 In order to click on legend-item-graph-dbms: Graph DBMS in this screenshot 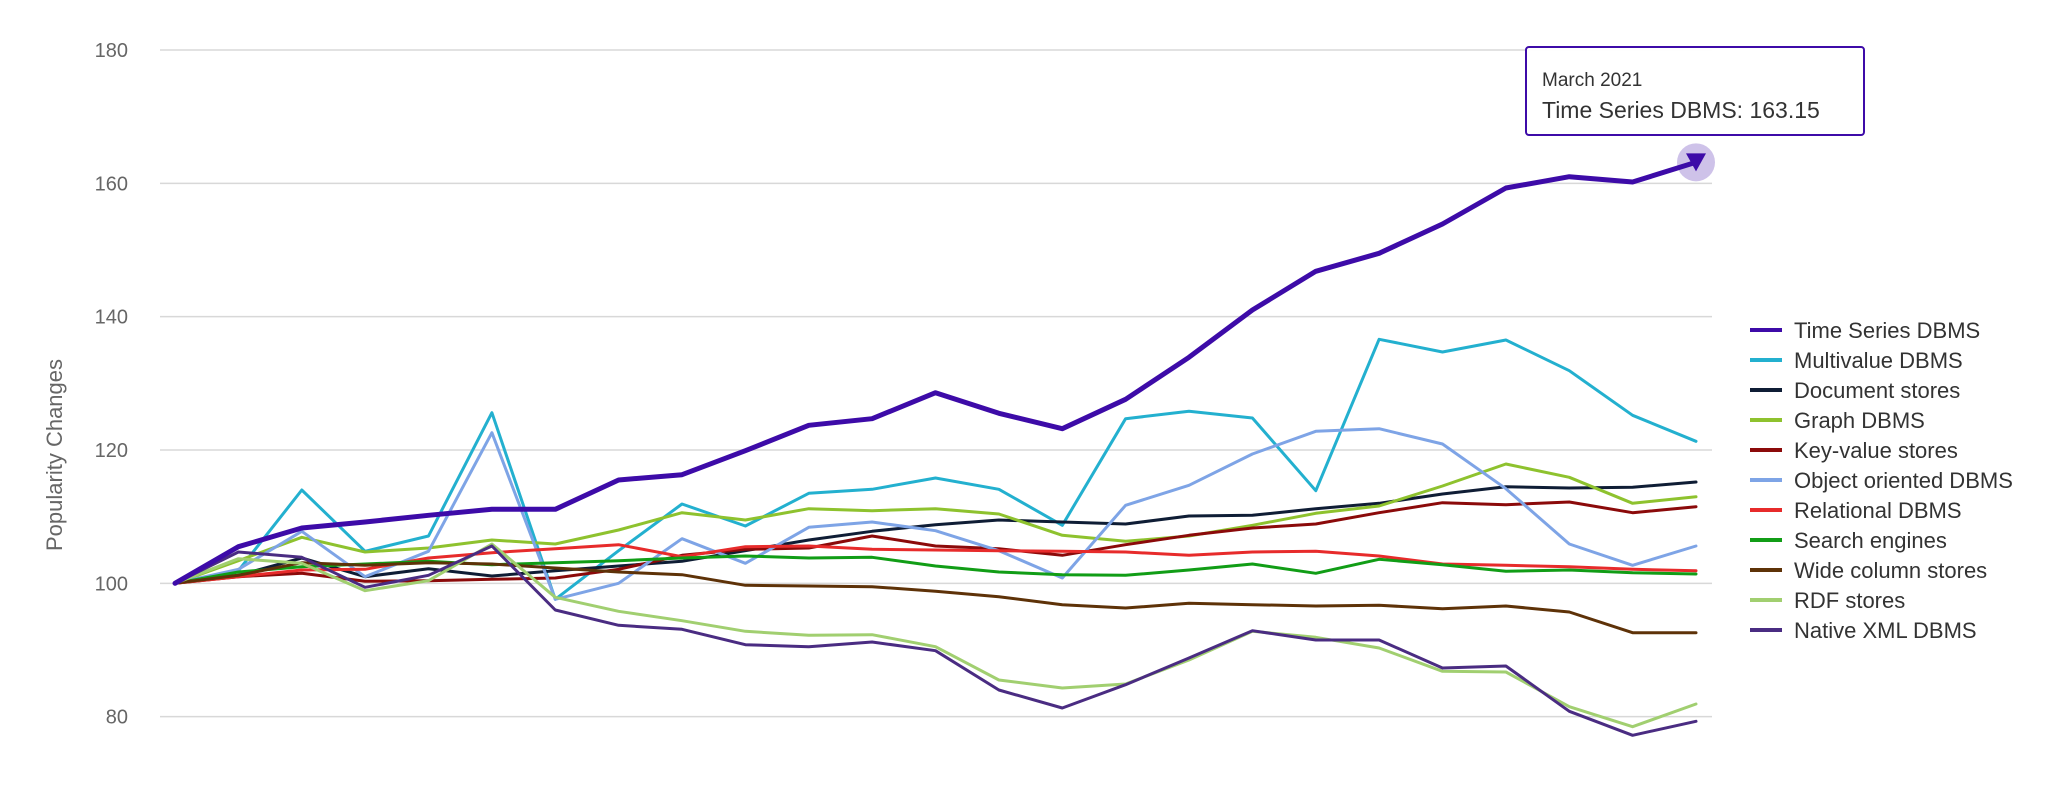, I will do `click(1837, 420)`.